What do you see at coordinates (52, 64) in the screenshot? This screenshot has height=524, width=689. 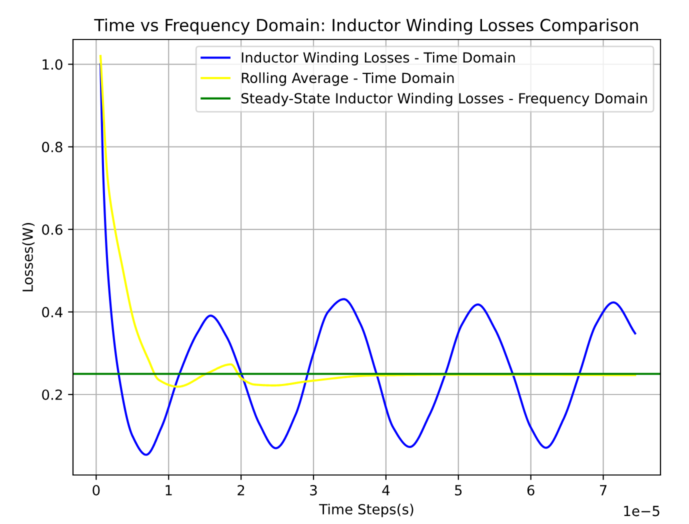 I see `y-tick-label: 1.0` at bounding box center [52, 64].